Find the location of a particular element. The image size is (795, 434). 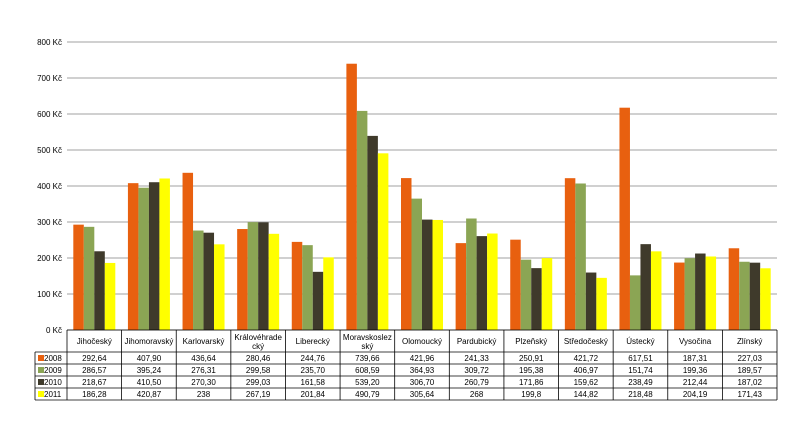

data-value: 395,24 is located at coordinates (149, 370).